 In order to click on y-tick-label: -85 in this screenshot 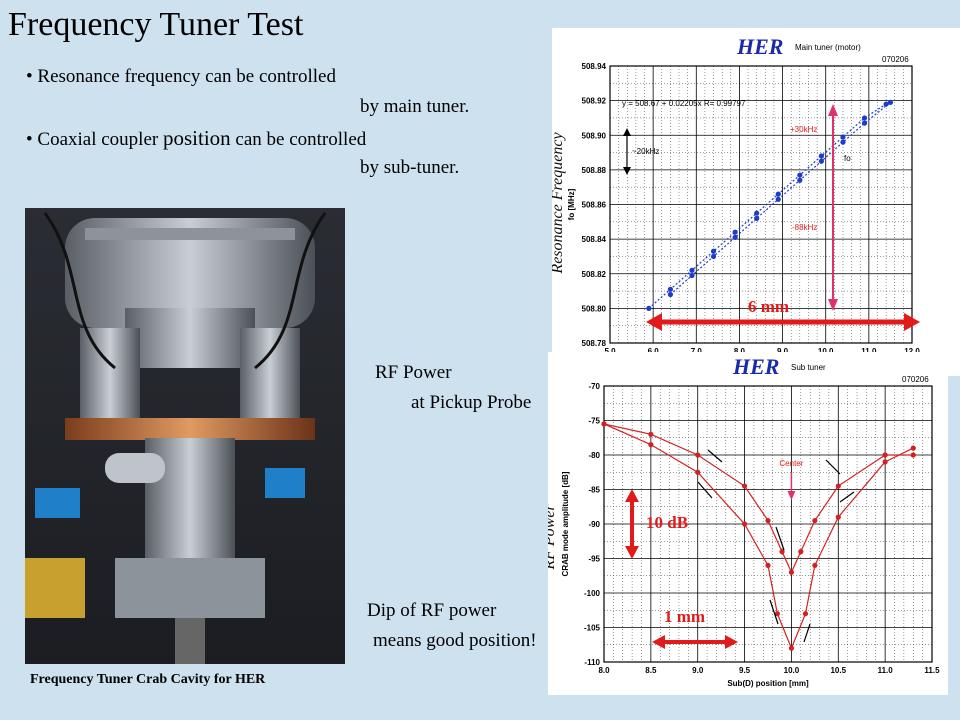, I will do `click(594, 490)`.